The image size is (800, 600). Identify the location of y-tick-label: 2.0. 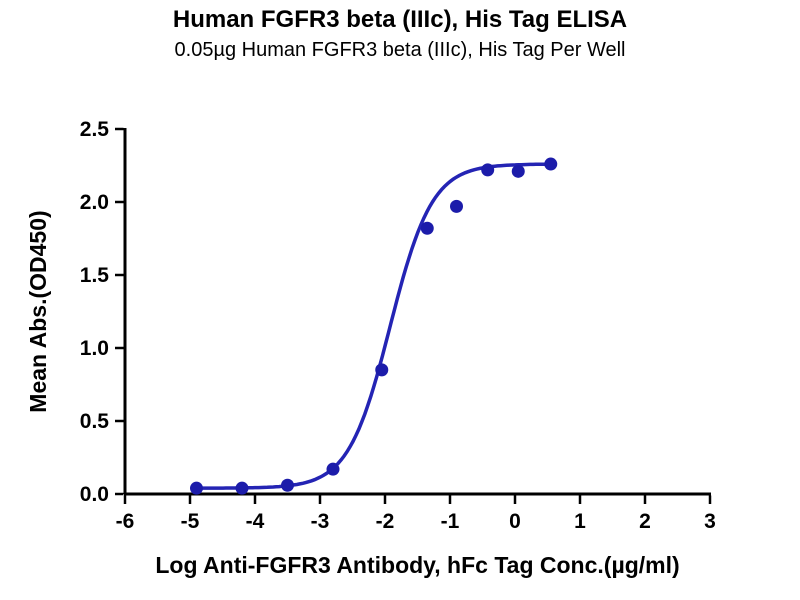
(94, 202).